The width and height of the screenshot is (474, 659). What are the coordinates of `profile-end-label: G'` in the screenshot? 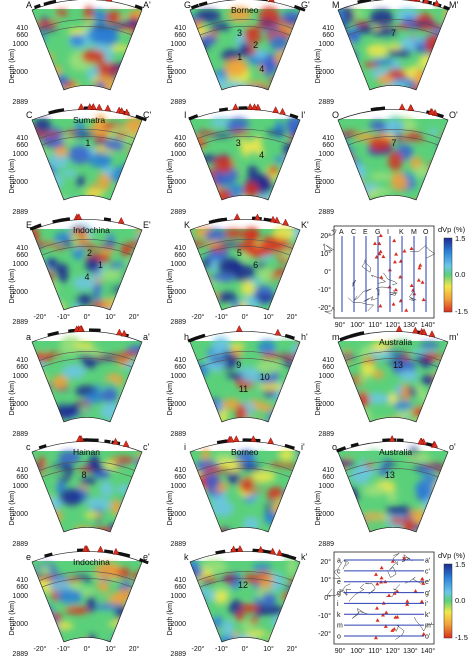 It's located at (305, 5).